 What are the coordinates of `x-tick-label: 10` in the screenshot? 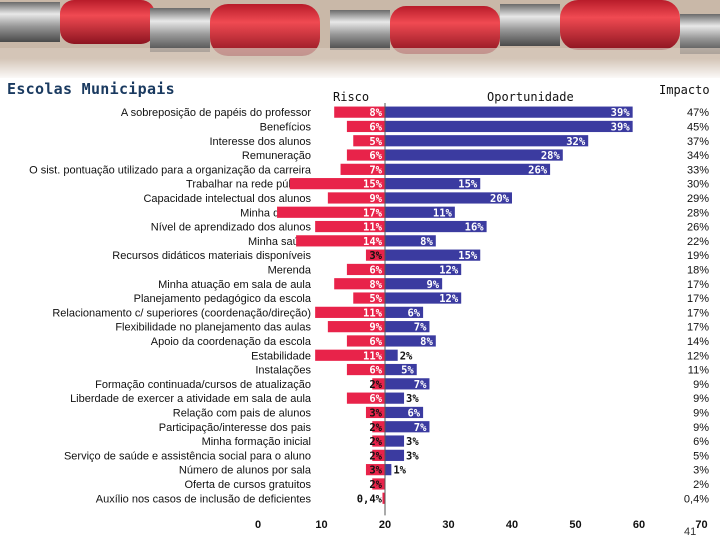 It's located at (321, 525).